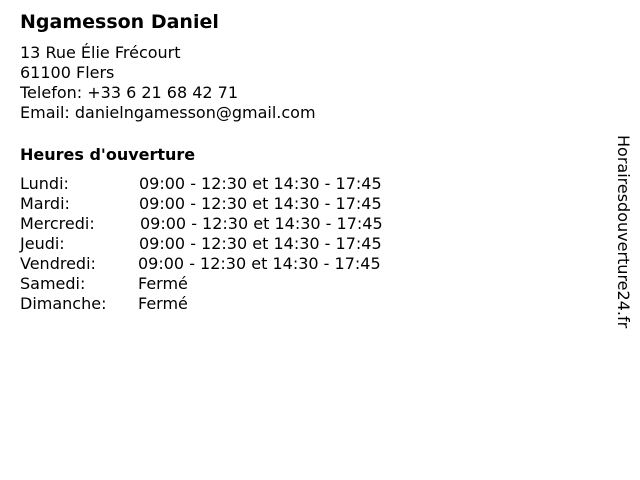 The height and width of the screenshot is (480, 640). Describe the element at coordinates (45, 203) in the screenshot. I see `day-label: Mardi:` at that location.